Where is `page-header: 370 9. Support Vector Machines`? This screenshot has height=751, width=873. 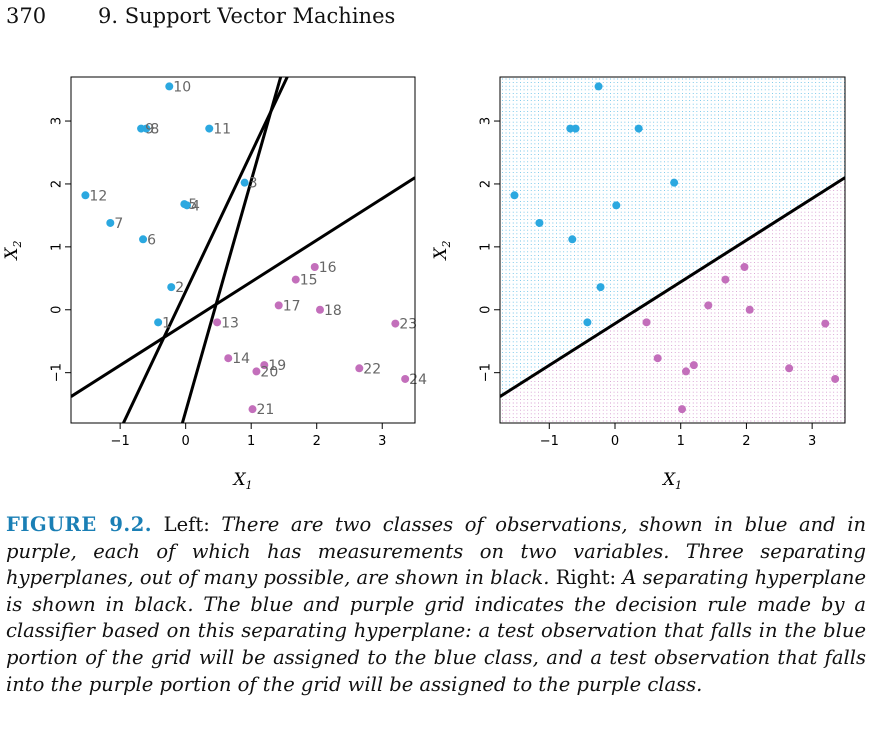 page-header: 370 9. Support Vector Machines is located at coordinates (436, 18).